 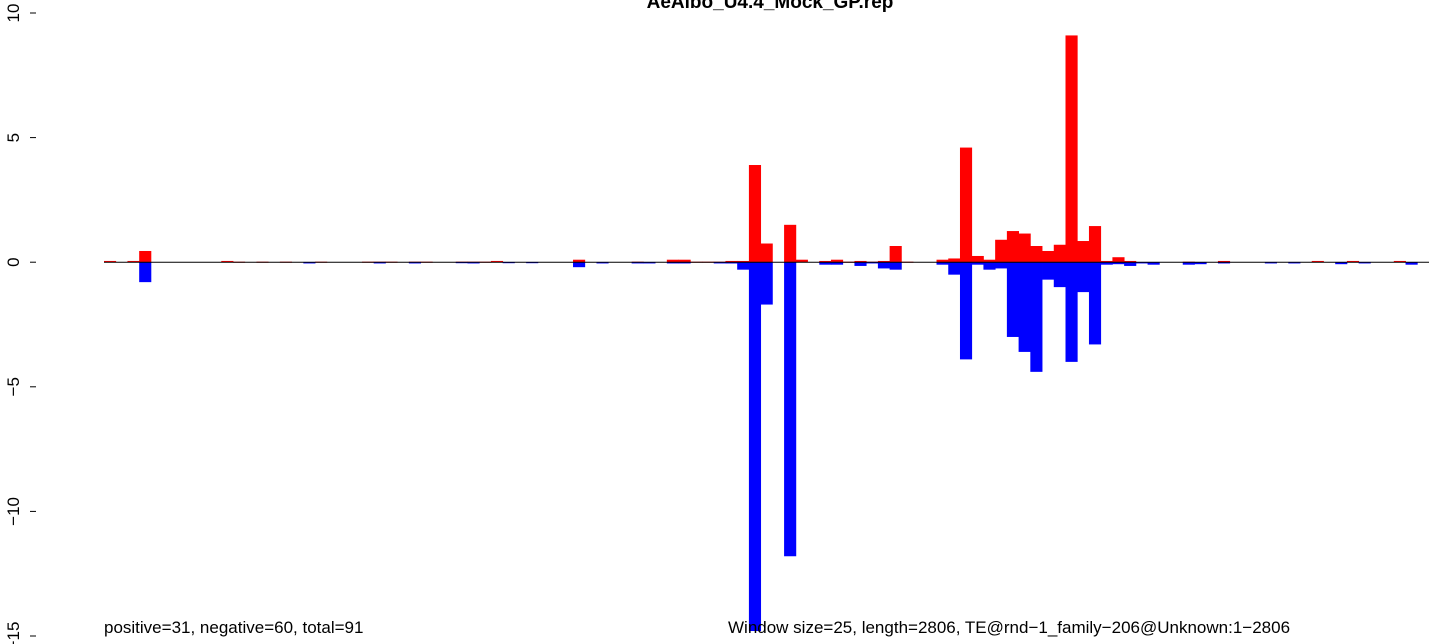 I want to click on y-axis: 10 5 0 −5 −10 −15, so click(x=20, y=324).